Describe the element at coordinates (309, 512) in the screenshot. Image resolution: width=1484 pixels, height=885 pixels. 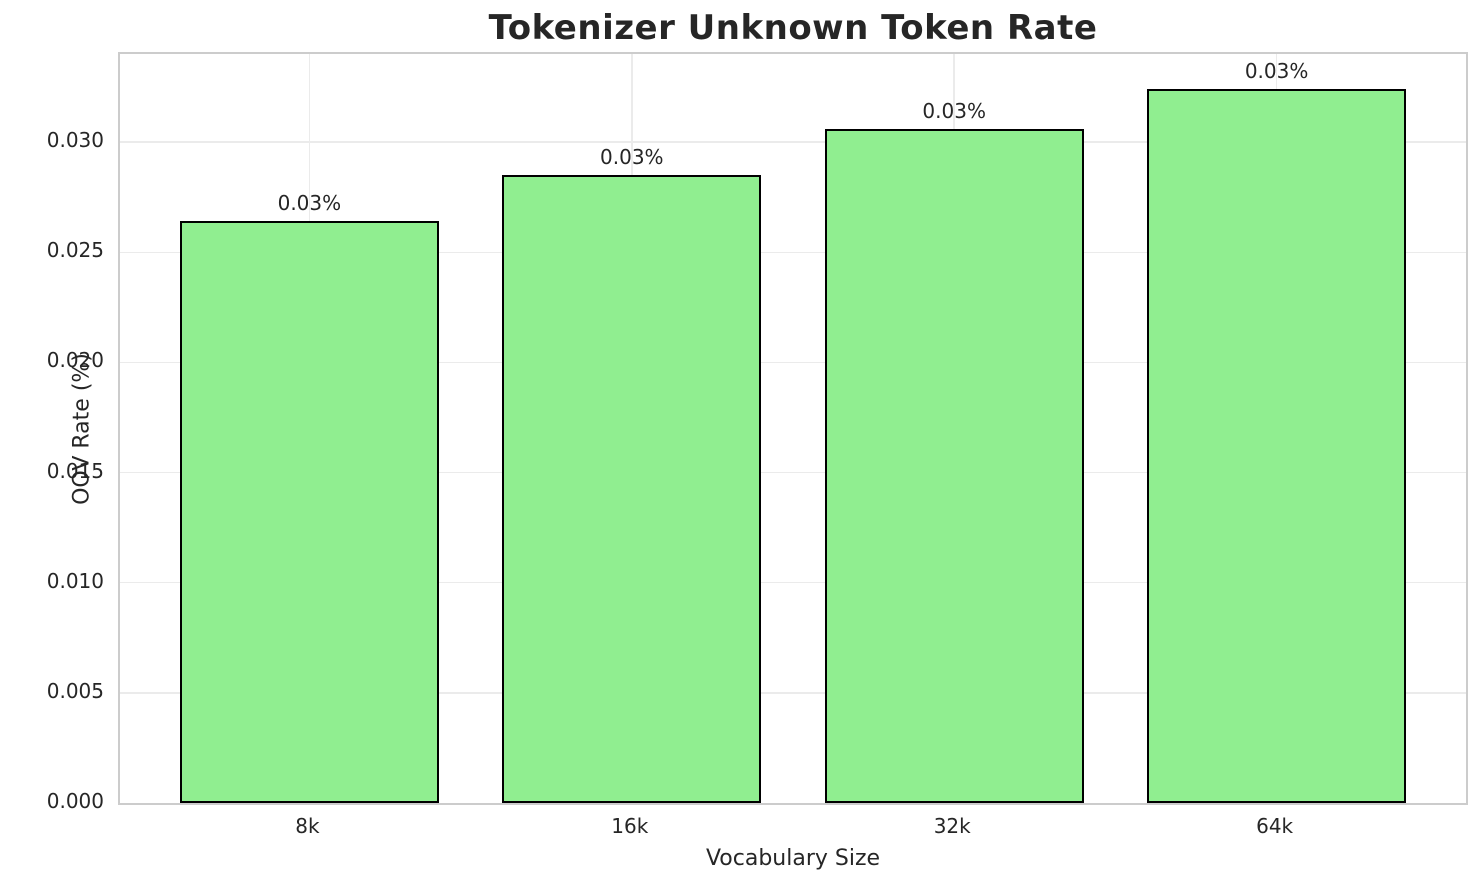
I see `bar-8k` at that location.